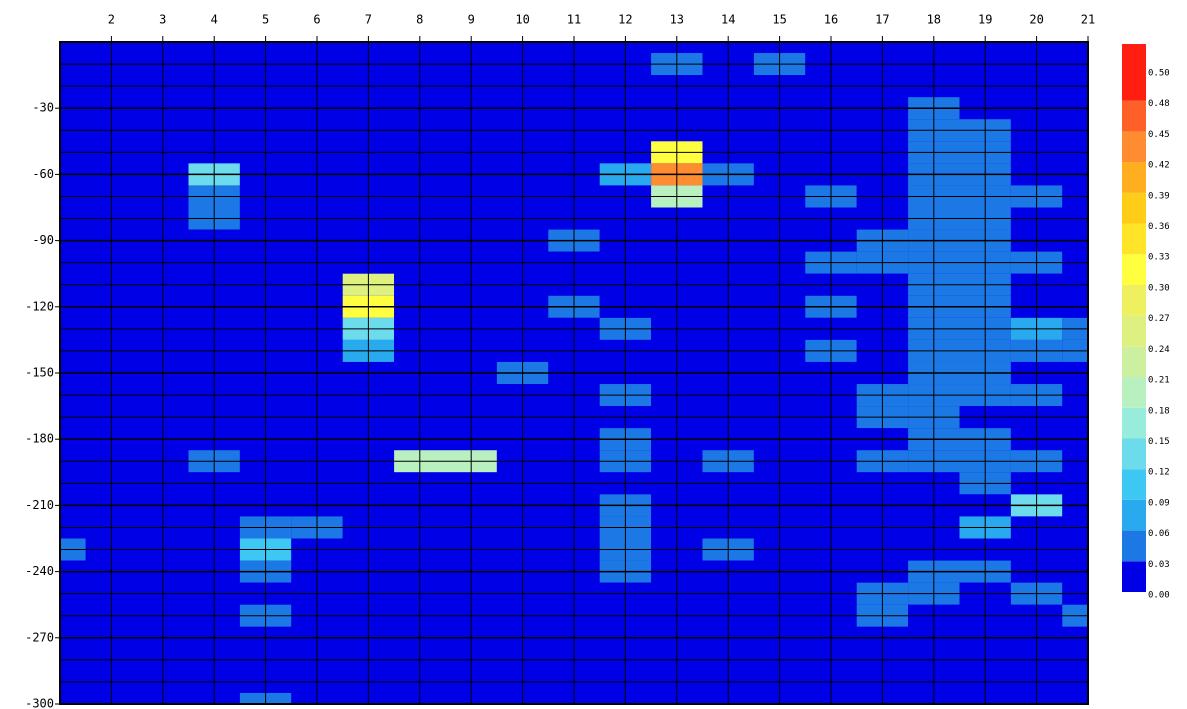 This screenshot has width=1187, height=709. I want to click on x-tick-label: 21, so click(1088, 20).